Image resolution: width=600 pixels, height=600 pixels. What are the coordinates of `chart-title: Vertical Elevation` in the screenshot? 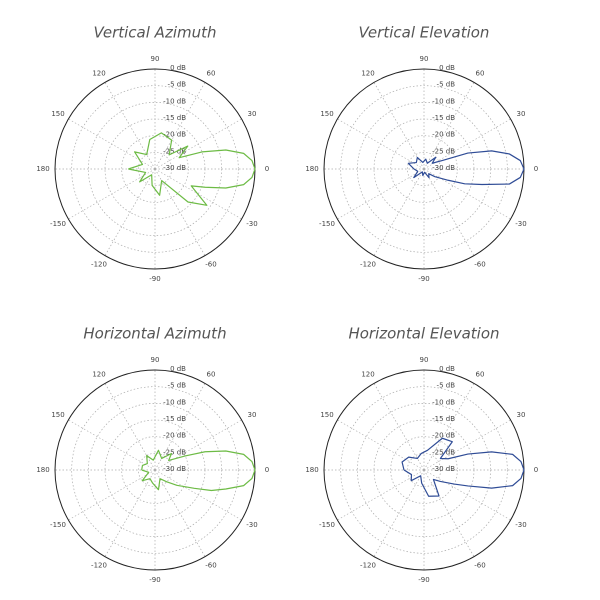 It's located at (424, 33).